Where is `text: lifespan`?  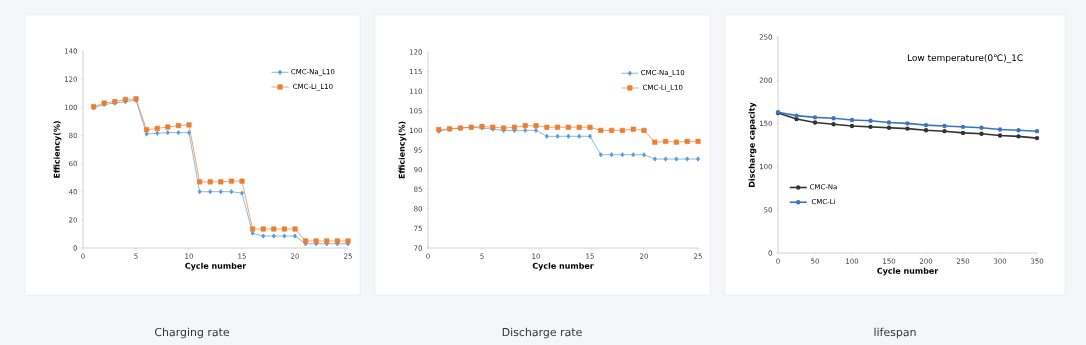 text: lifespan is located at coordinates (895, 333).